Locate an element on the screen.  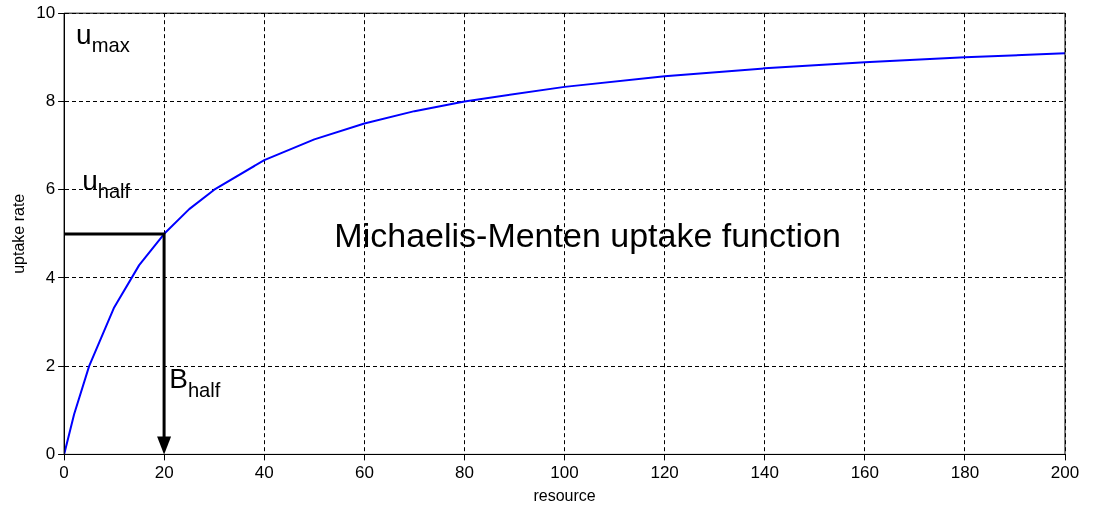
y-tick-label: 10 is located at coordinates (46, 12).